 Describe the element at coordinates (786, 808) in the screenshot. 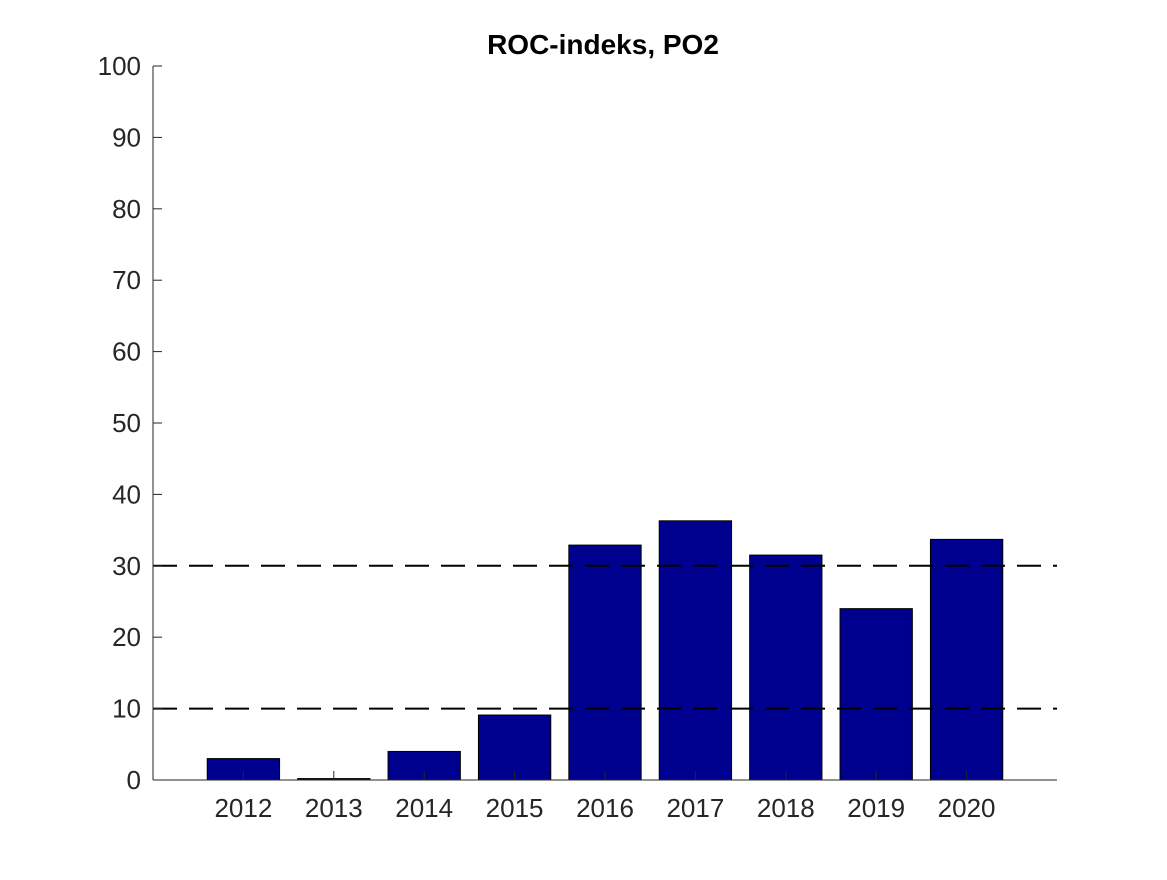

I see `x-tick-label-2018: 2018` at that location.